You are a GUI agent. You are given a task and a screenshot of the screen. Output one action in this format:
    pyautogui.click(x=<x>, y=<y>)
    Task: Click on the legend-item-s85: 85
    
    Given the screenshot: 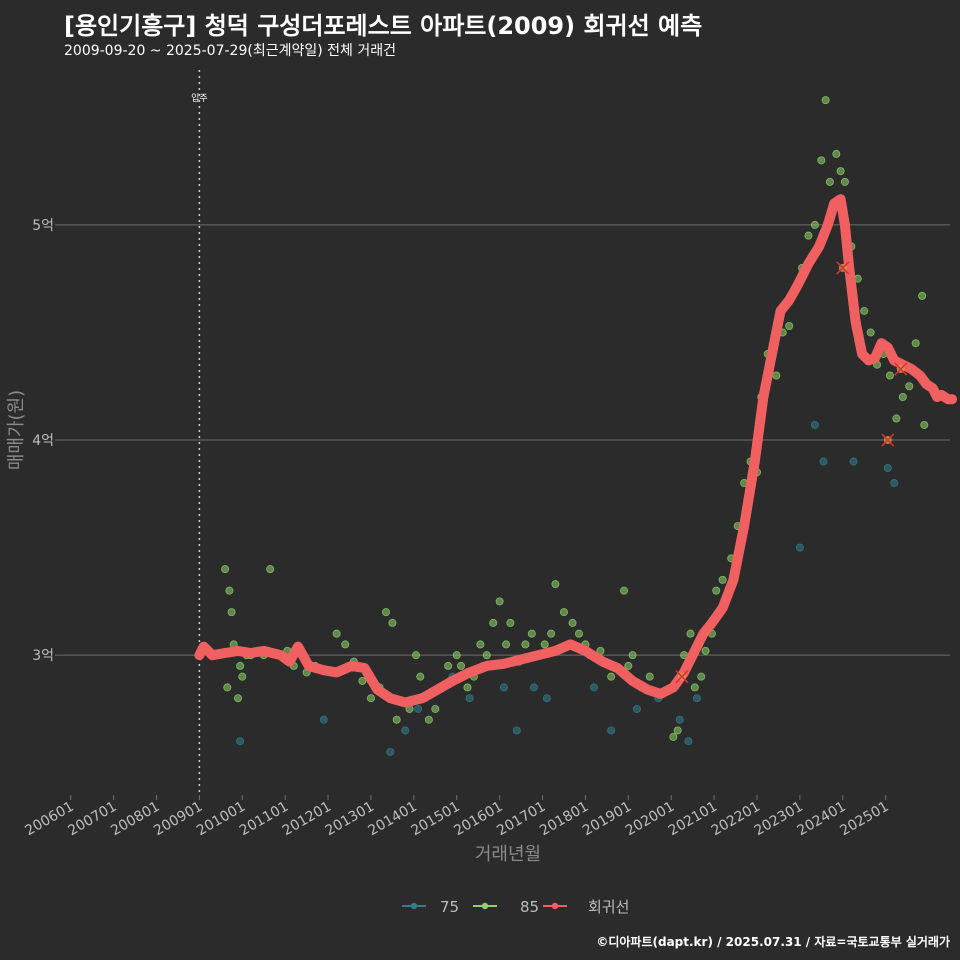 What is the action you would take?
    pyautogui.click(x=506, y=907)
    